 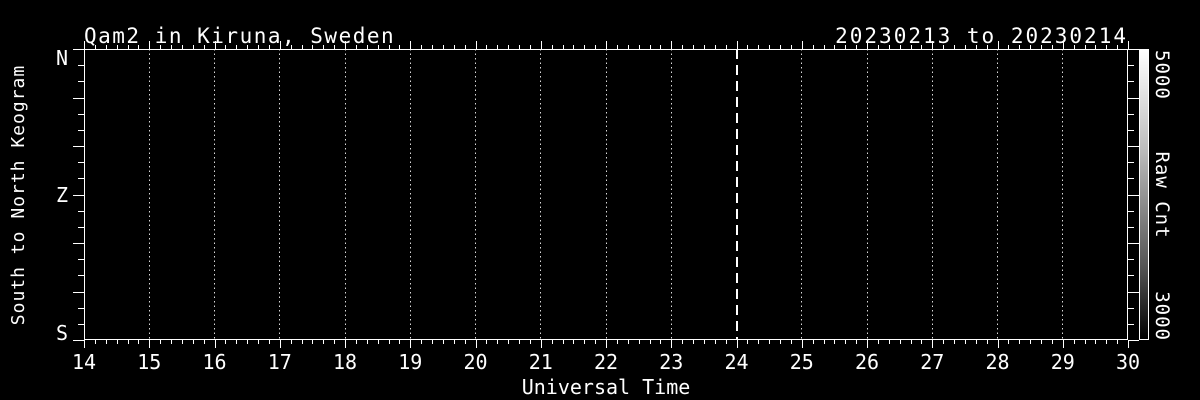 What do you see at coordinates (61, 194) in the screenshot?
I see `y-tick-label-Z: Z` at bounding box center [61, 194].